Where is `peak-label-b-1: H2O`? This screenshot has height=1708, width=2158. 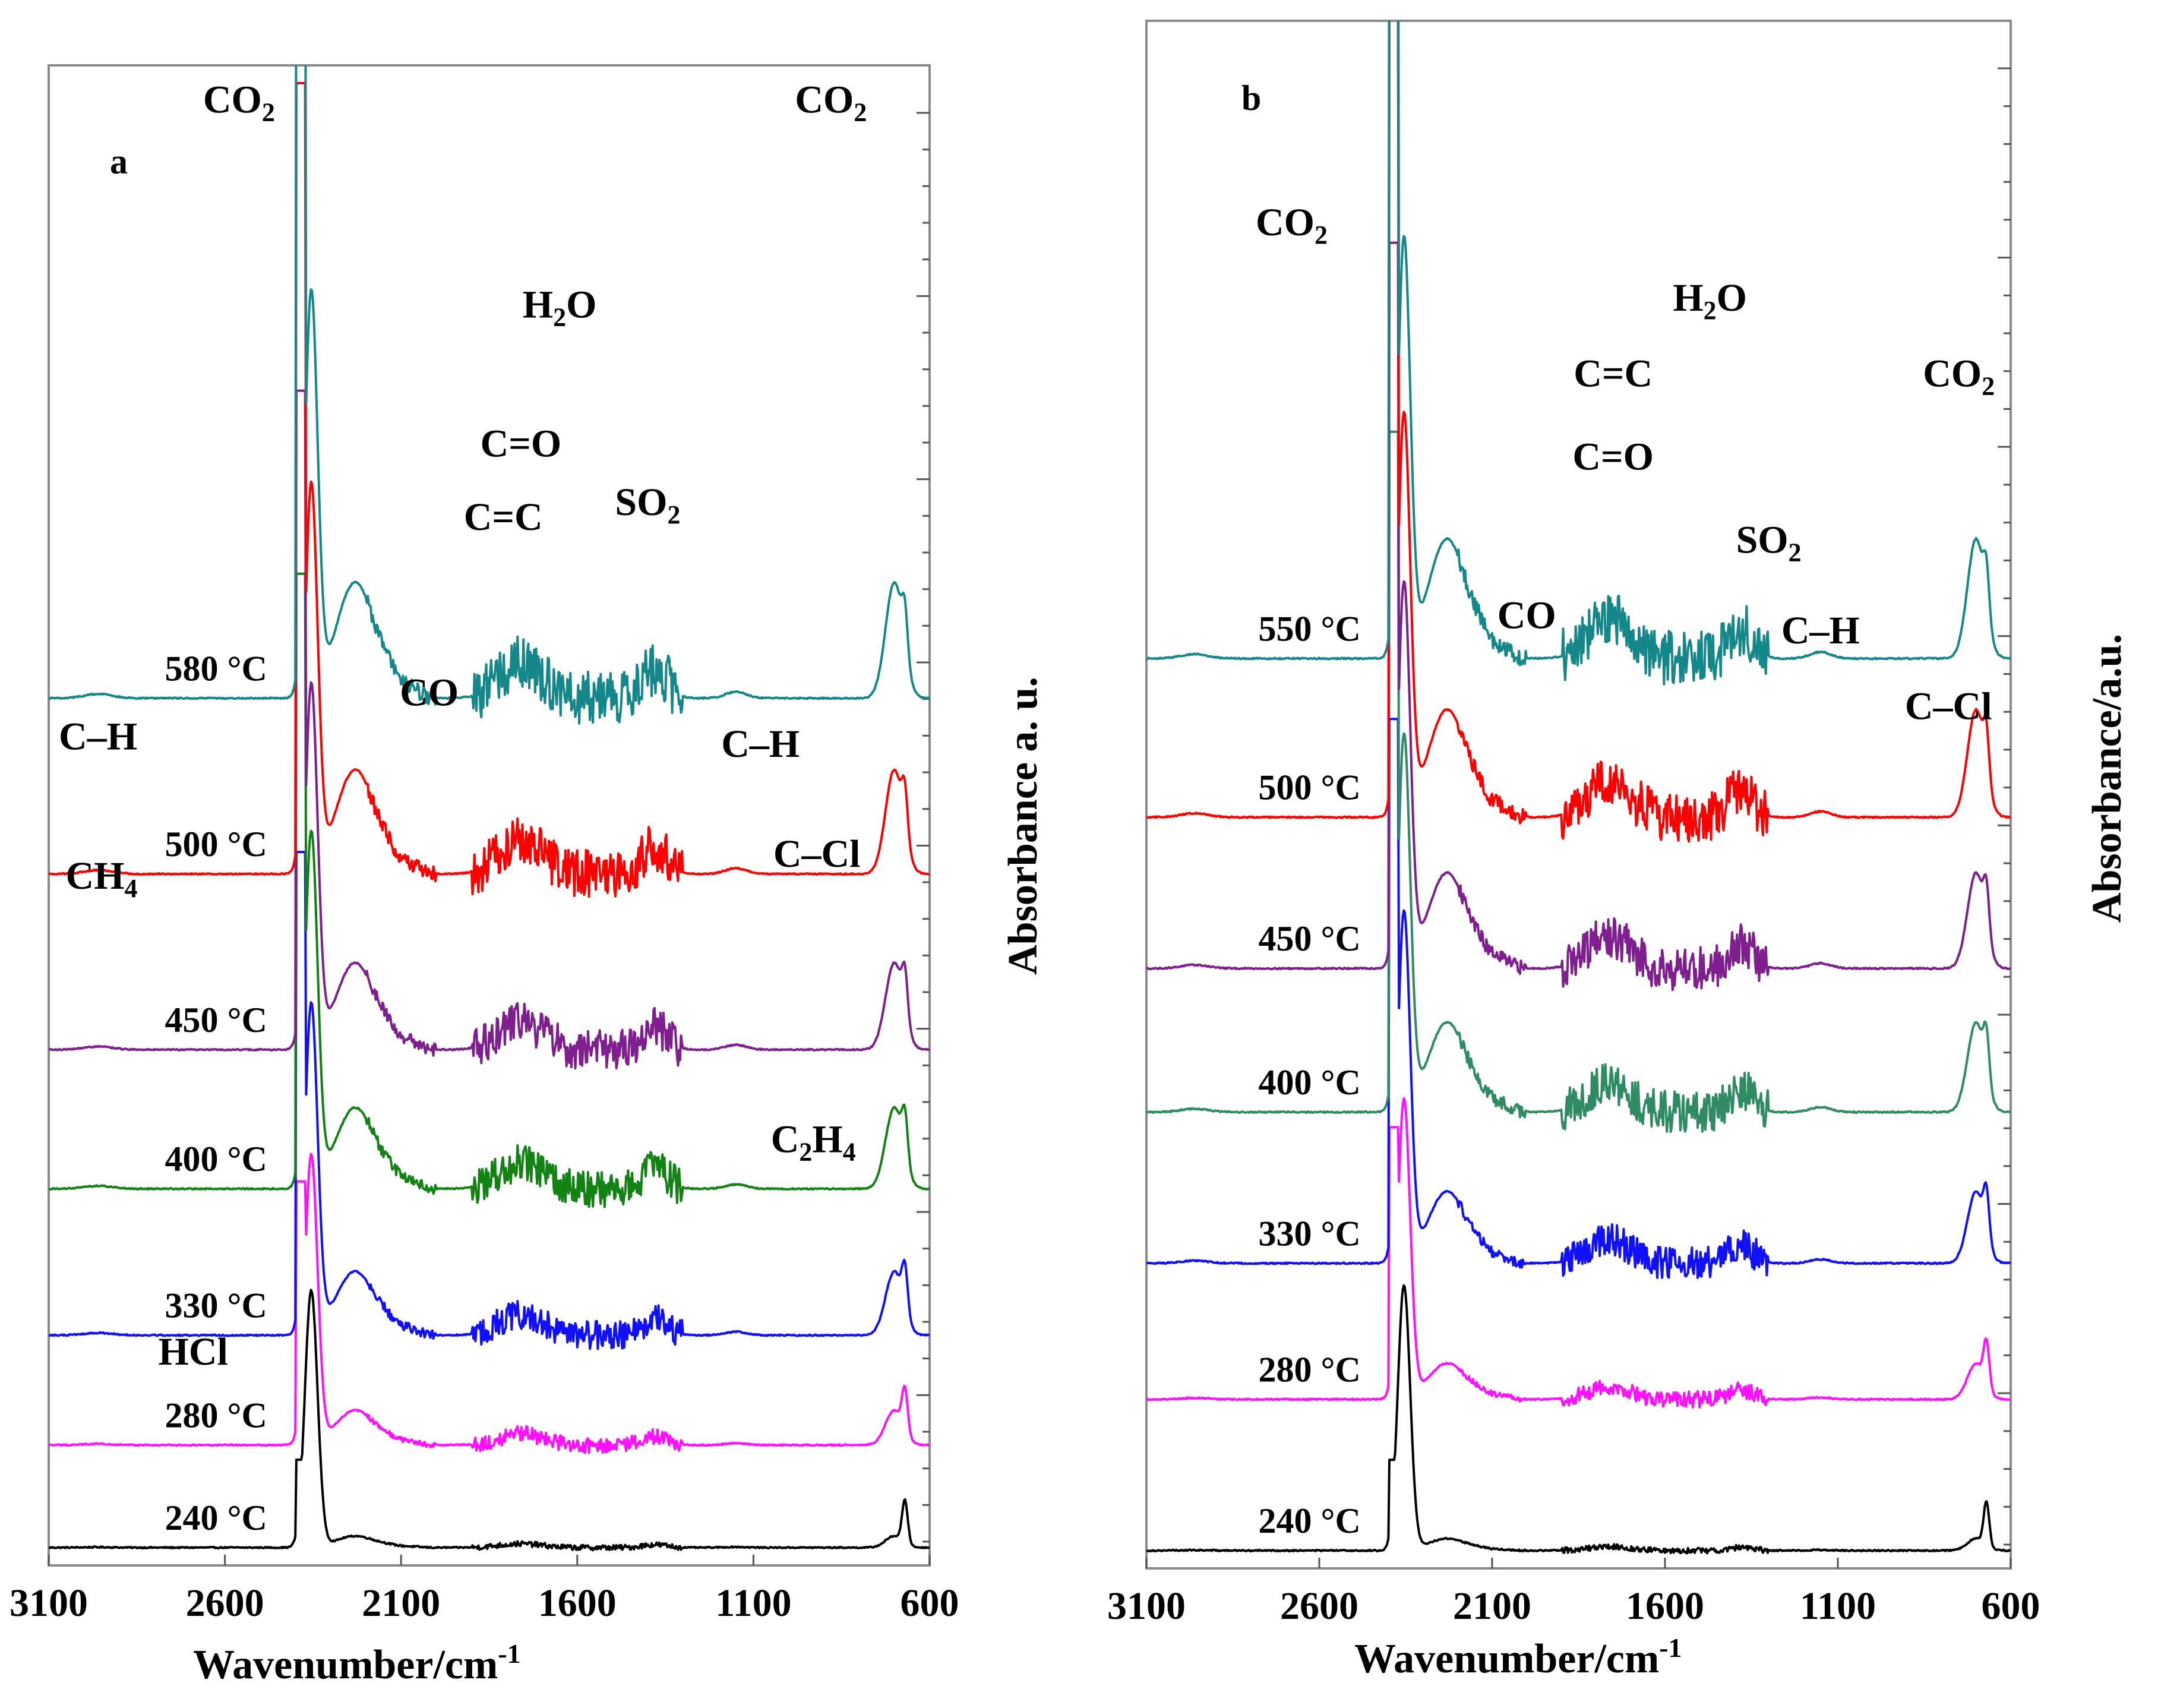 peak-label-b-1: H2O is located at coordinates (1710, 301).